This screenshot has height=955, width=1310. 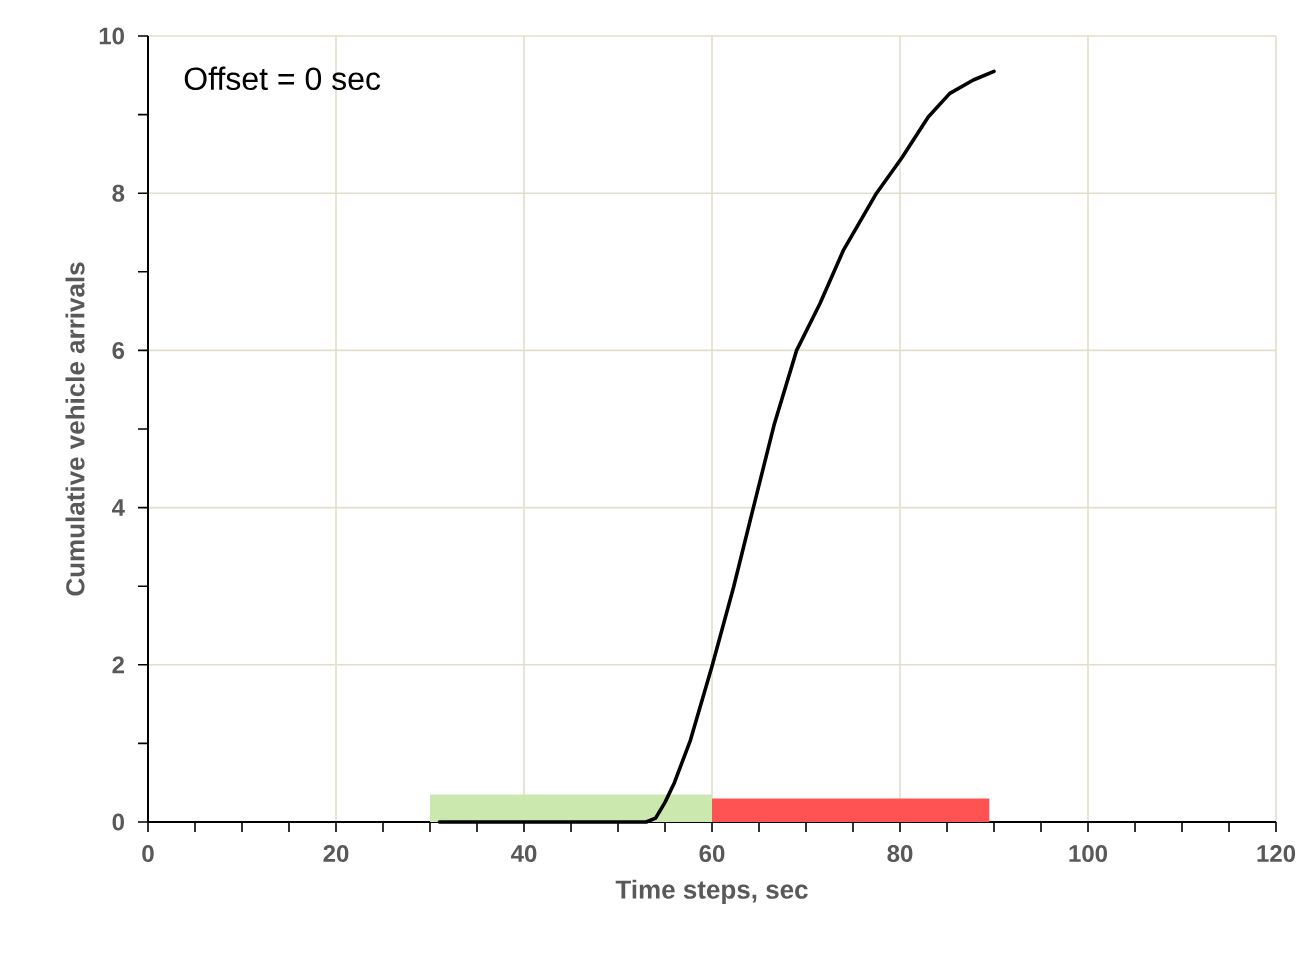 What do you see at coordinates (524, 854) in the screenshot?
I see `x-tick-label: 40` at bounding box center [524, 854].